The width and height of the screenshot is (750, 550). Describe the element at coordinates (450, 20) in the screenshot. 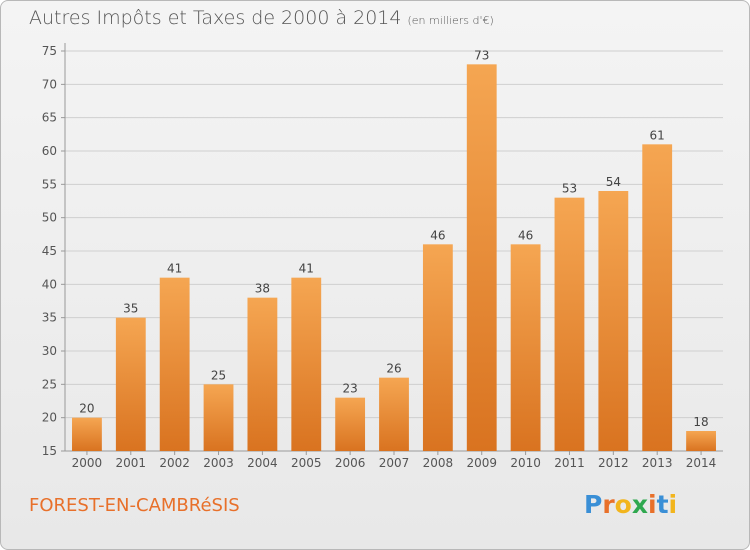

I see `chart-subtitle: (en milliers d'€)` at that location.